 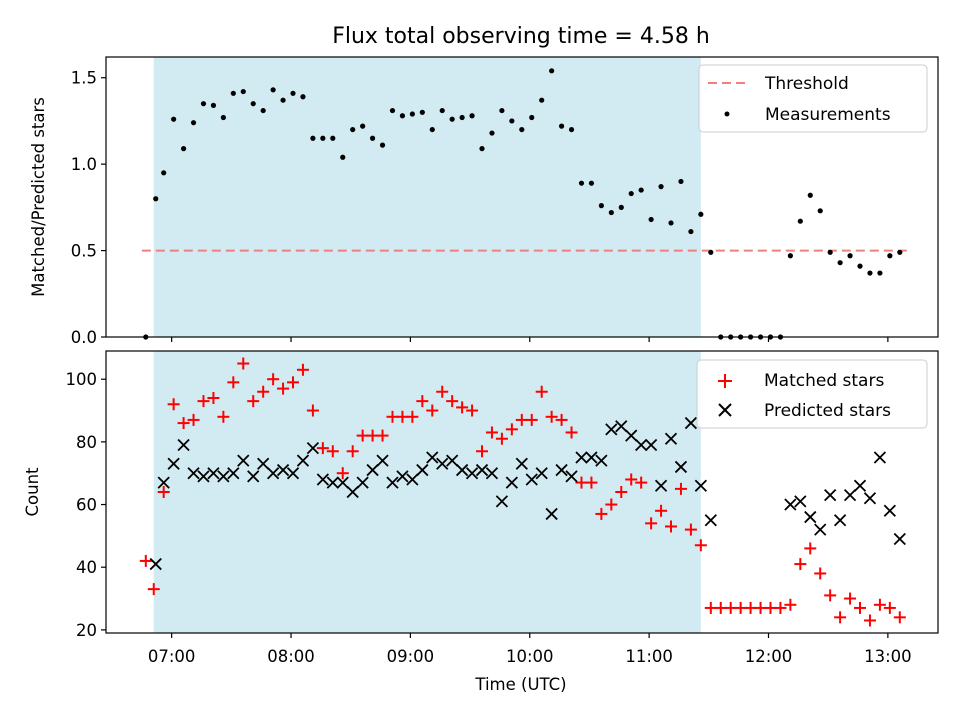 I want to click on x-tick-label: 13:00, so click(x=888, y=656).